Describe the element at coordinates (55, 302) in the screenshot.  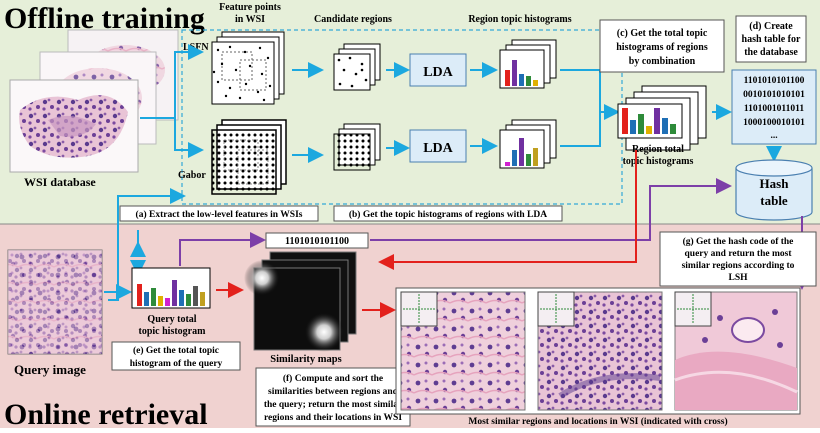
I see `query-image` at that location.